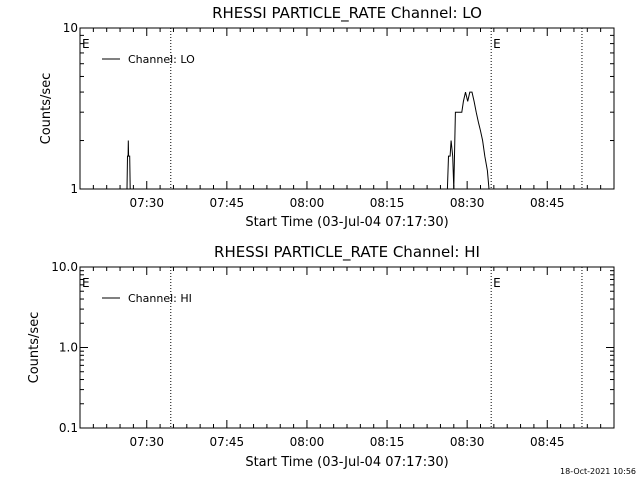  Describe the element at coordinates (161, 59) in the screenshot. I see `legend-entry: Channel: LO` at that location.